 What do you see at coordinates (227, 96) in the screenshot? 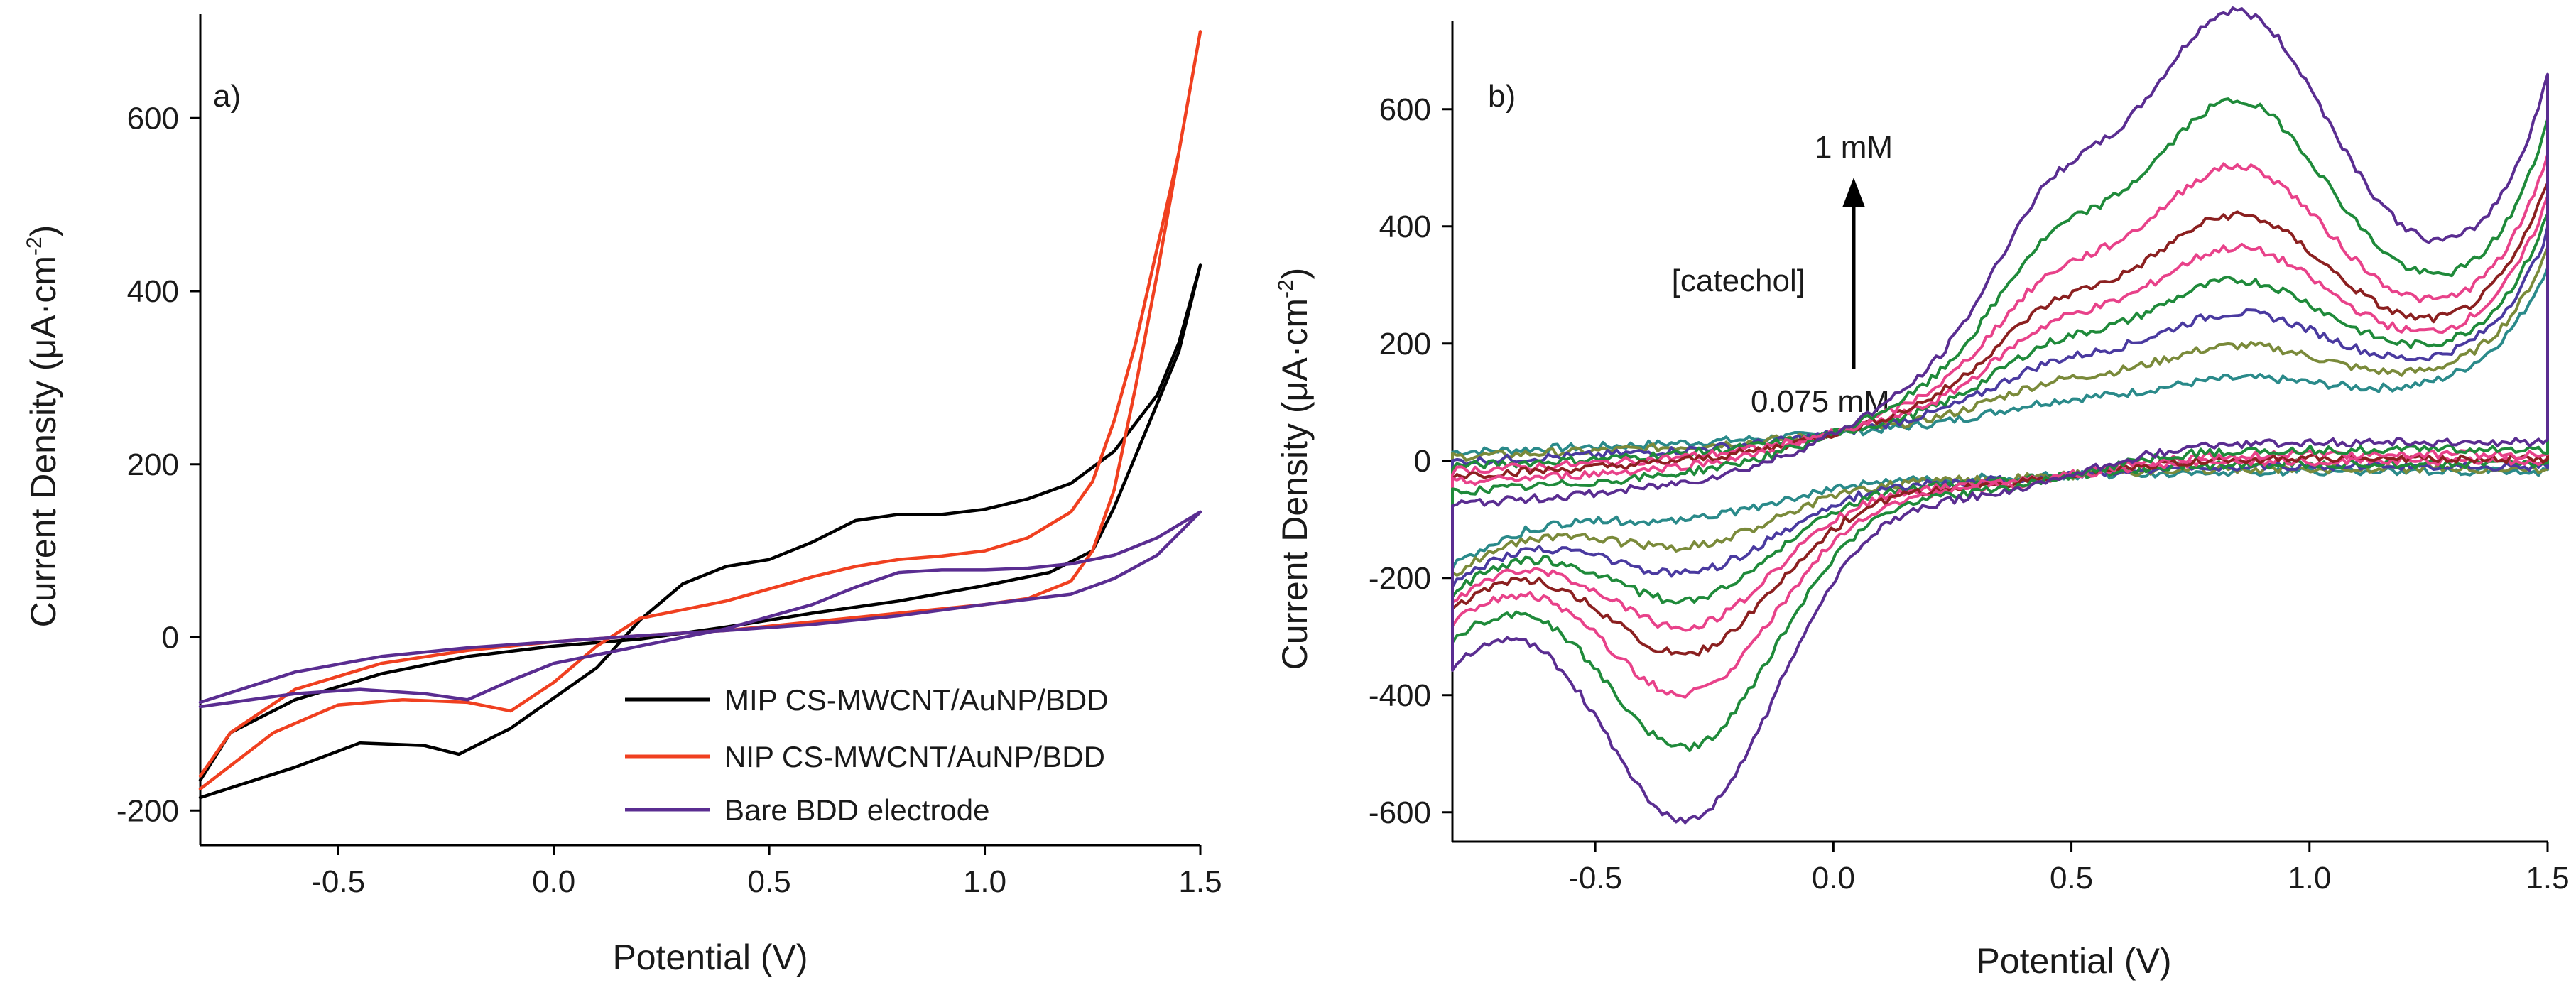
I see `panel-a-tag: a)` at bounding box center [227, 96].